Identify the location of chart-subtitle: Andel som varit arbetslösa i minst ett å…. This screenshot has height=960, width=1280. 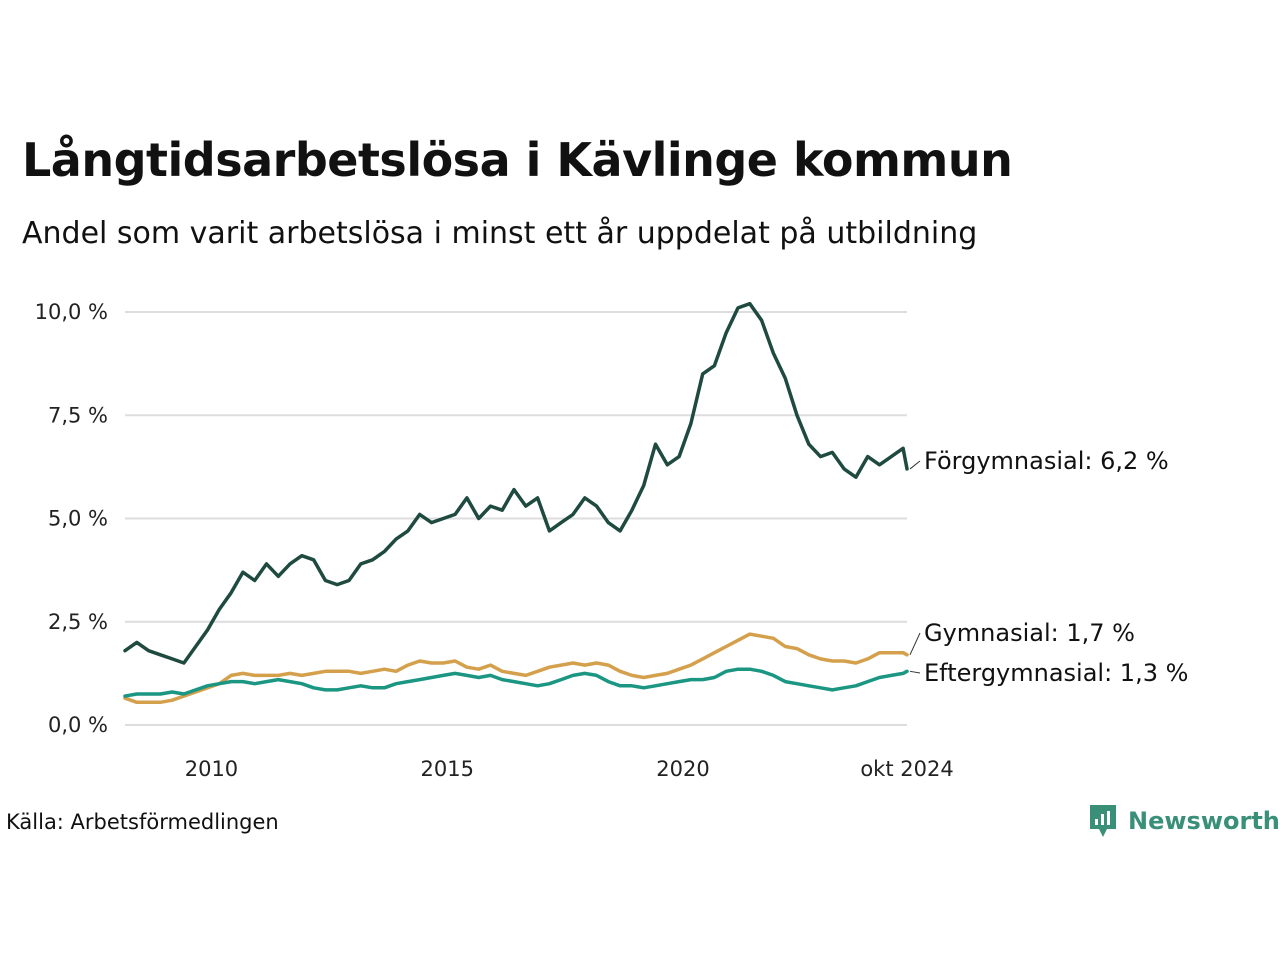
(500, 233).